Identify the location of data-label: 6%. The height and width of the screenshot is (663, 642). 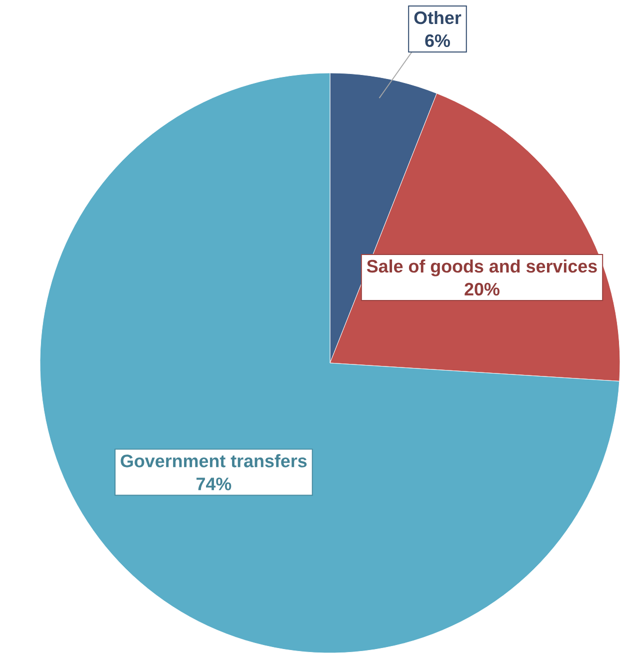
(437, 41).